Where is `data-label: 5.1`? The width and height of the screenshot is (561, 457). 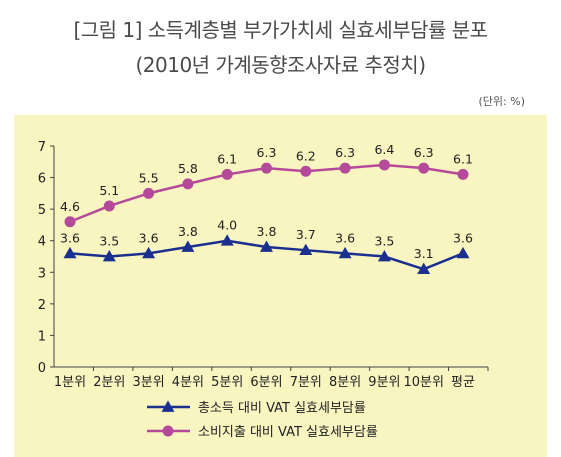 data-label: 5.1 is located at coordinates (109, 190).